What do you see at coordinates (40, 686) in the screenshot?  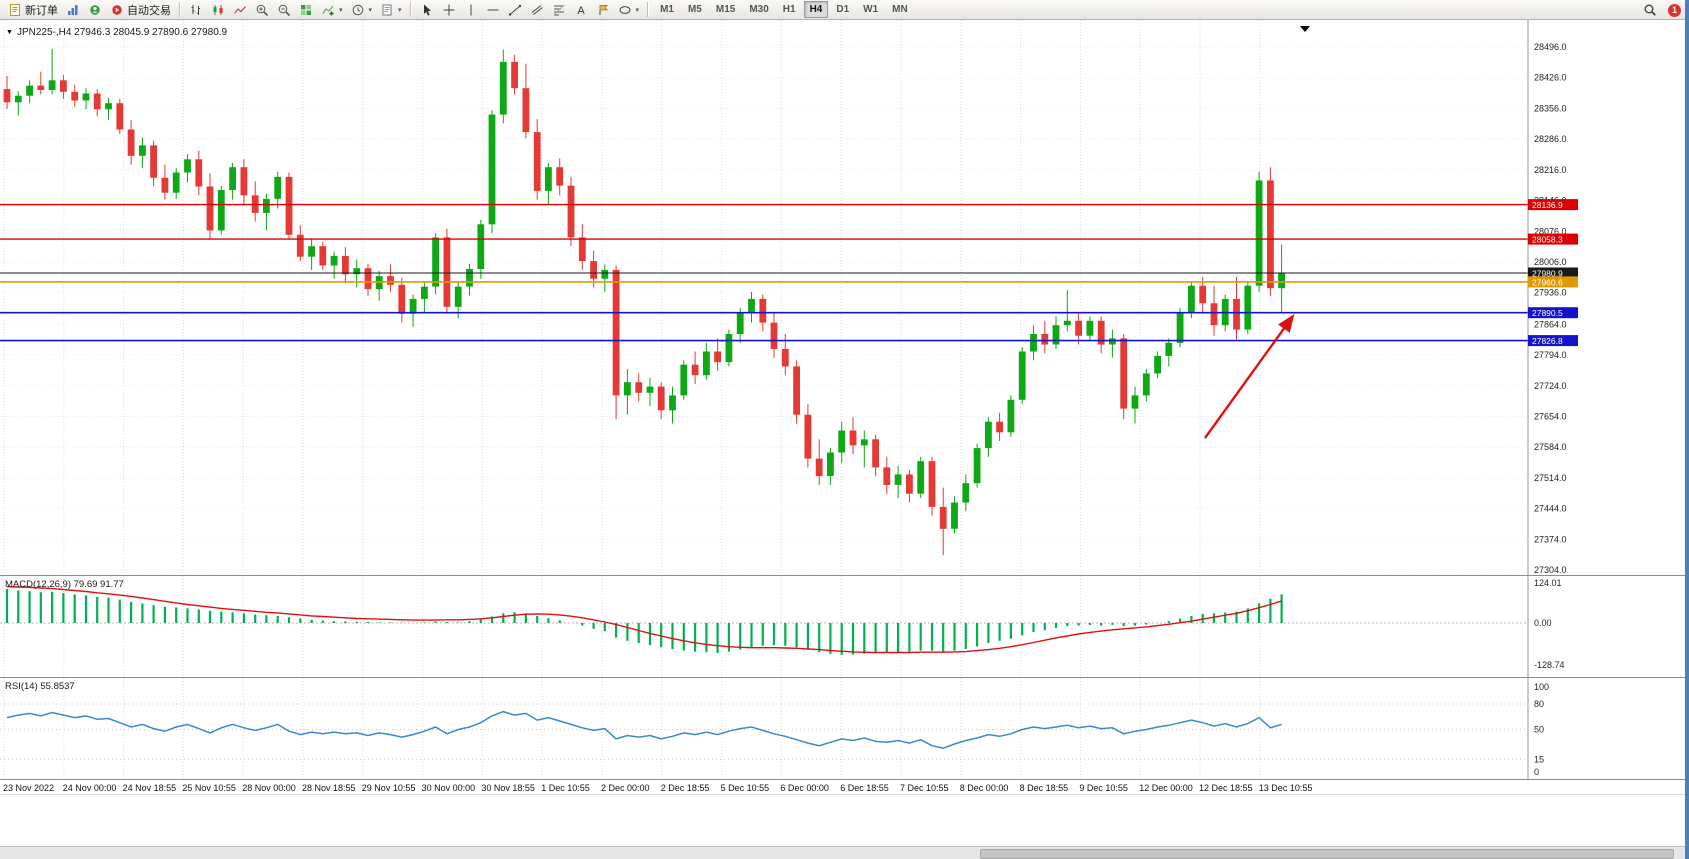 I see `rsi-label: RSI(14) 55.8537` at bounding box center [40, 686].